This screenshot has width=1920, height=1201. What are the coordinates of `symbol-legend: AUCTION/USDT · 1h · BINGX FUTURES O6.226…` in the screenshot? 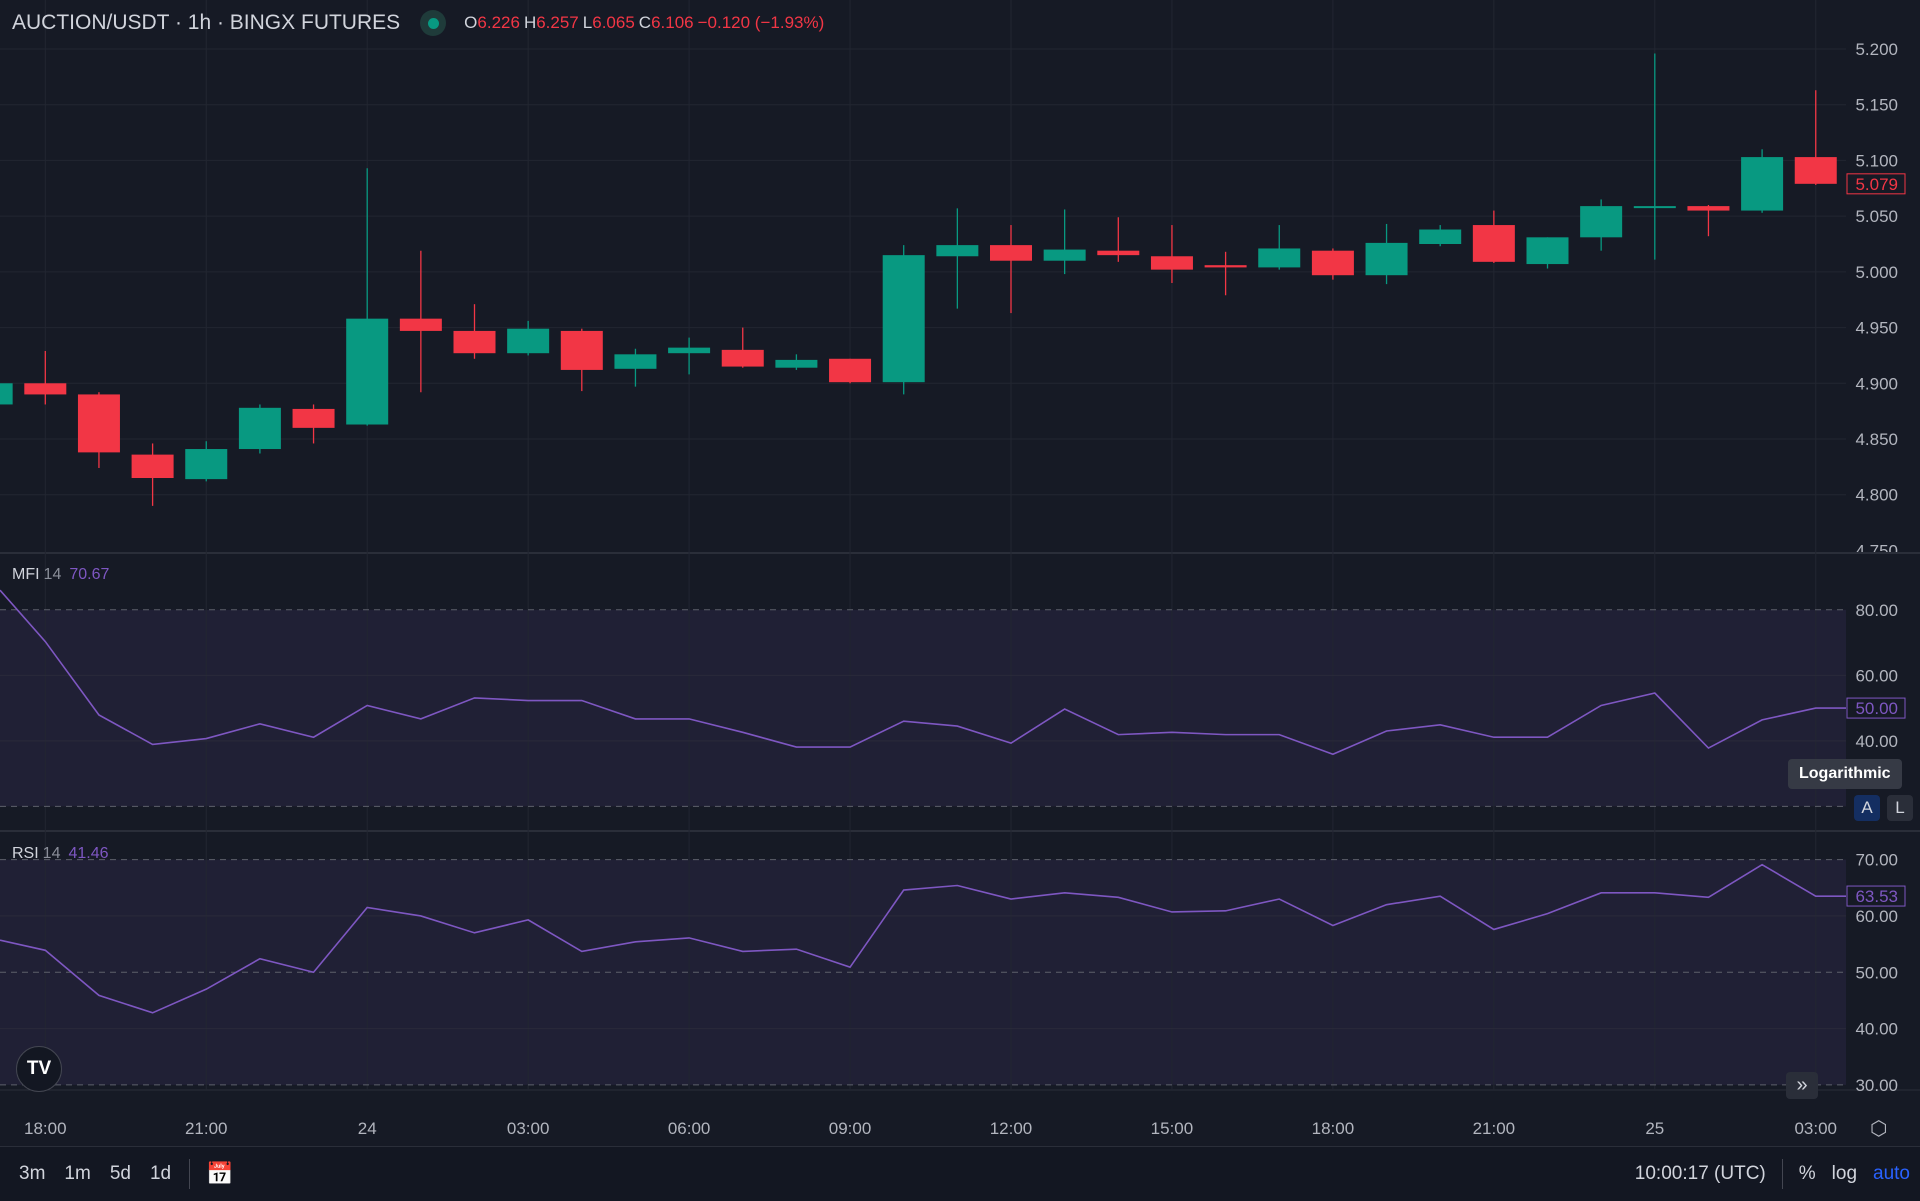 It's located at (420, 23).